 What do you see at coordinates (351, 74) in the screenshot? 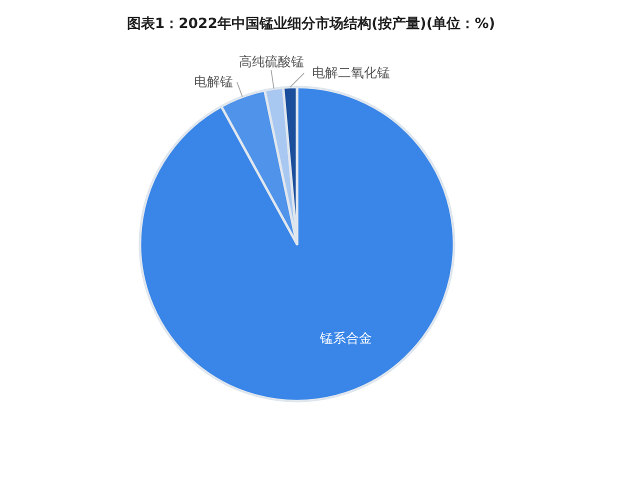
I see `slice-label: 电解二氧化锰` at bounding box center [351, 74].